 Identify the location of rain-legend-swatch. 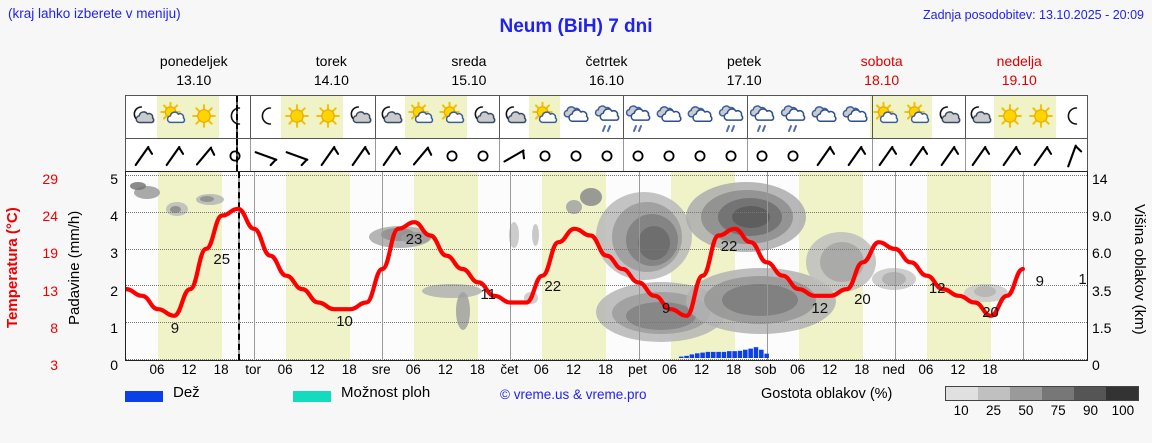
(144, 396).